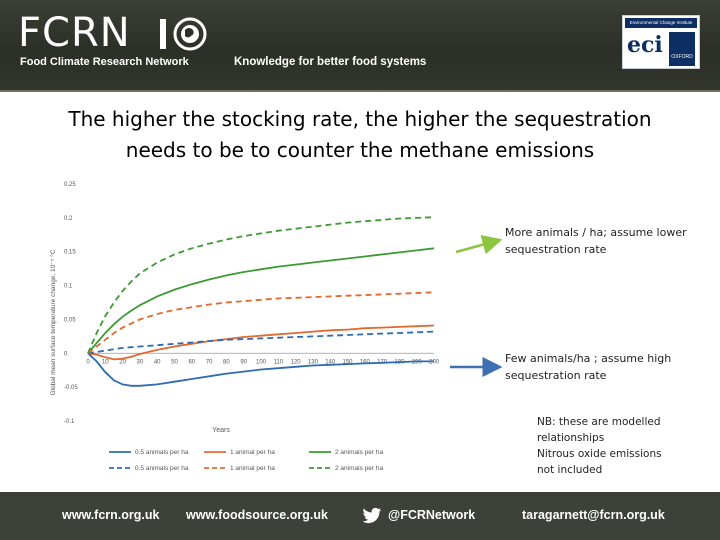 This screenshot has height=540, width=720. What do you see at coordinates (330, 362) in the screenshot?
I see `x-tick-label: 140` at bounding box center [330, 362].